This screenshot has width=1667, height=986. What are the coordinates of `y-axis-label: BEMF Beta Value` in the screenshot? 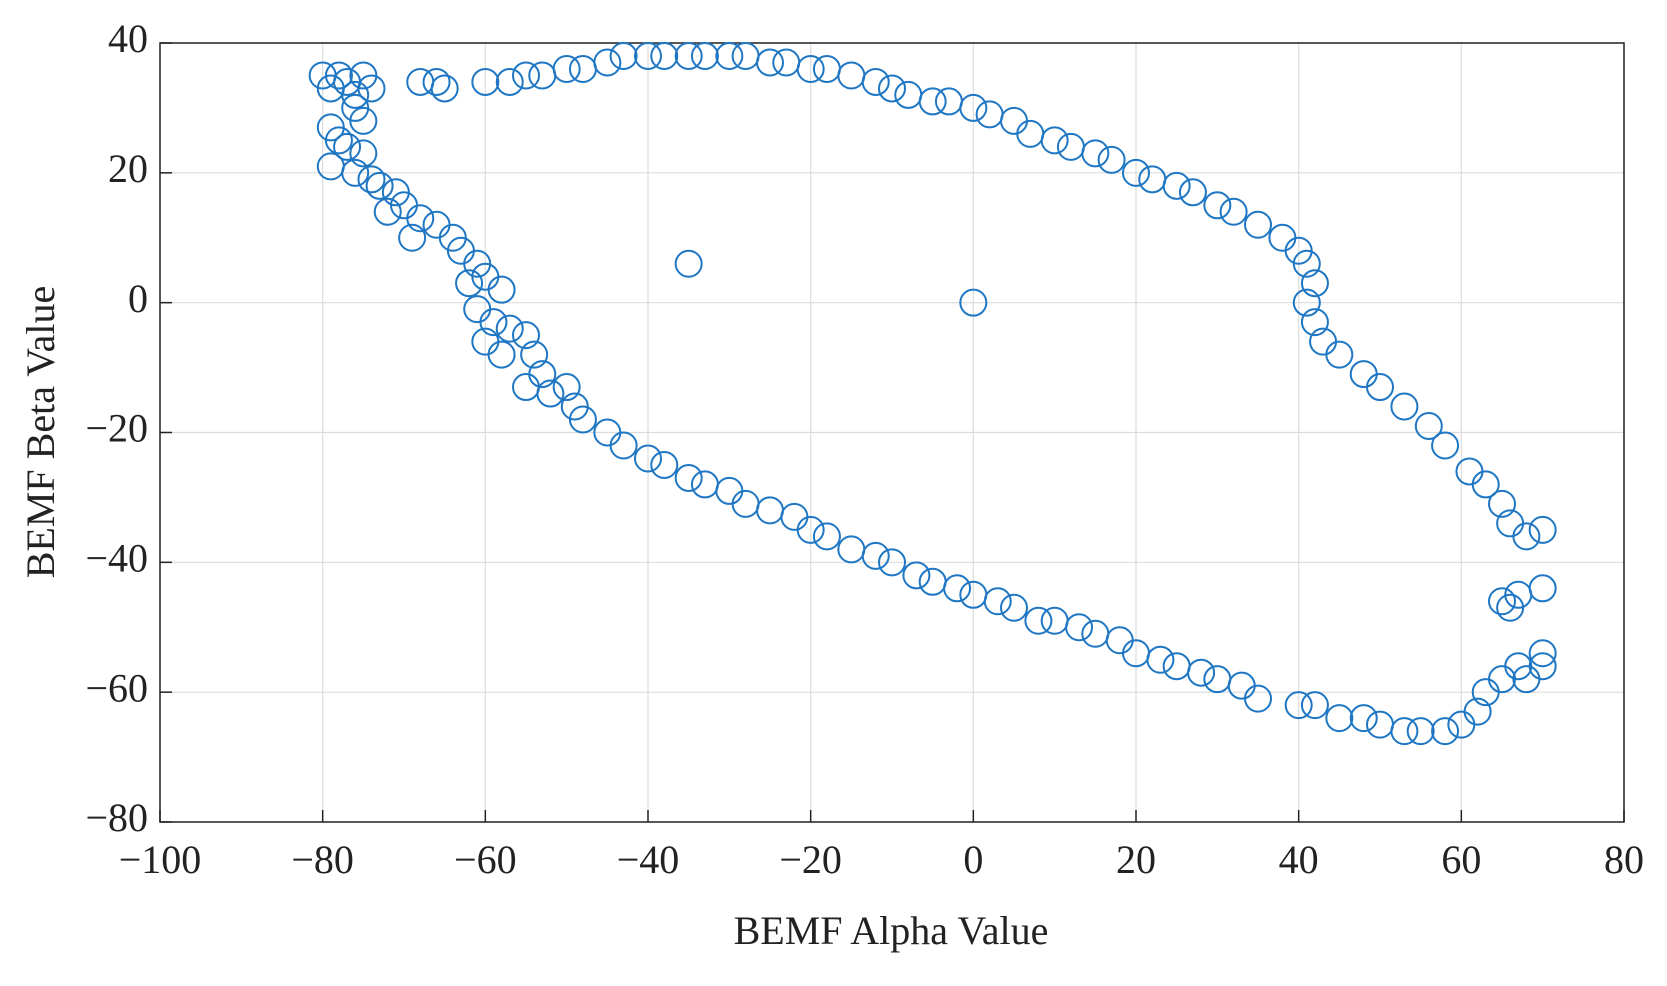 It's located at (40, 432).